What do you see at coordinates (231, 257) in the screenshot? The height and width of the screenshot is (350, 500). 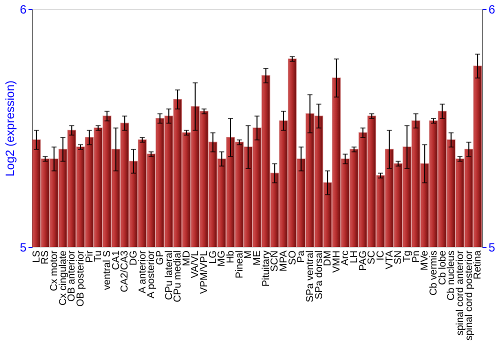 I see `x-tick-label: Hb` at bounding box center [231, 257].